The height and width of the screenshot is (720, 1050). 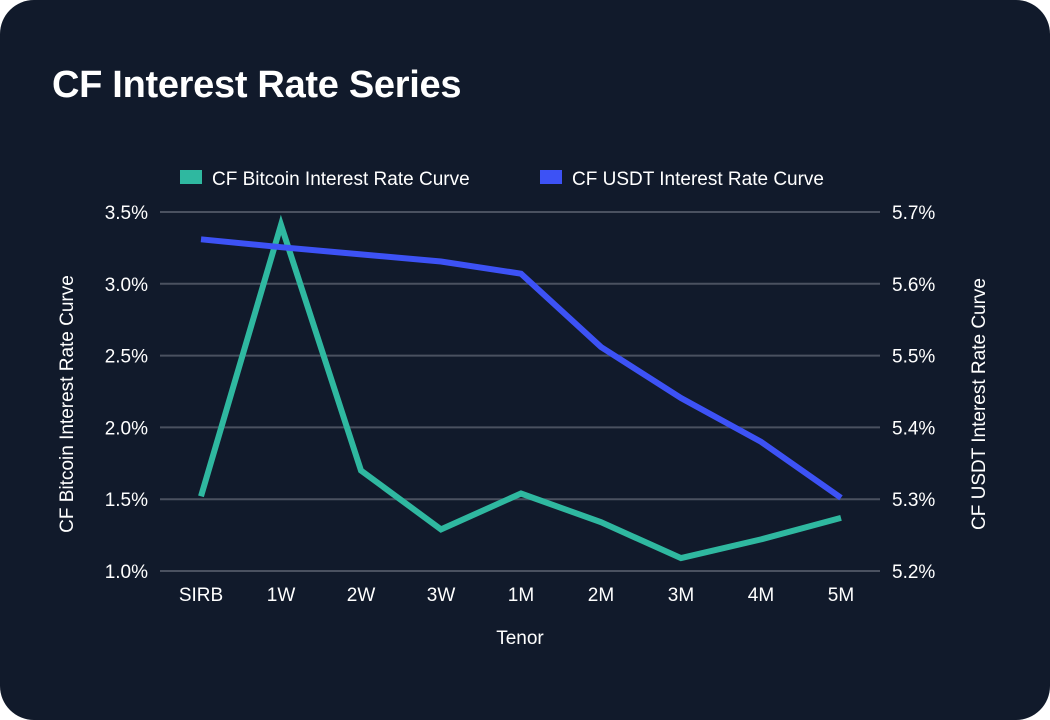 What do you see at coordinates (126, 572) in the screenshot?
I see `left-tick-label: 1.0%` at bounding box center [126, 572].